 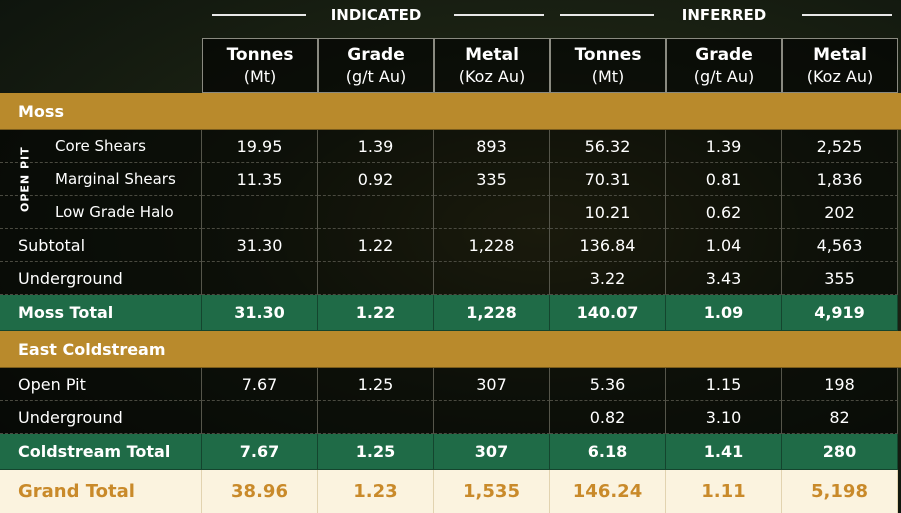 What do you see at coordinates (376, 491) in the screenshot?
I see `data-cell: 1.23` at bounding box center [376, 491].